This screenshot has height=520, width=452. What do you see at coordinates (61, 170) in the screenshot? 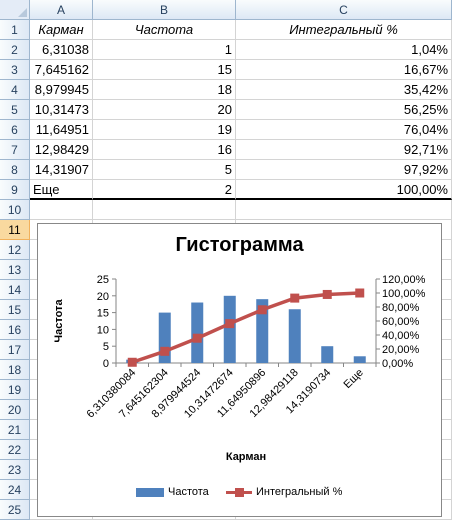
I see `cell-a8: 14,31907` at bounding box center [61, 170].